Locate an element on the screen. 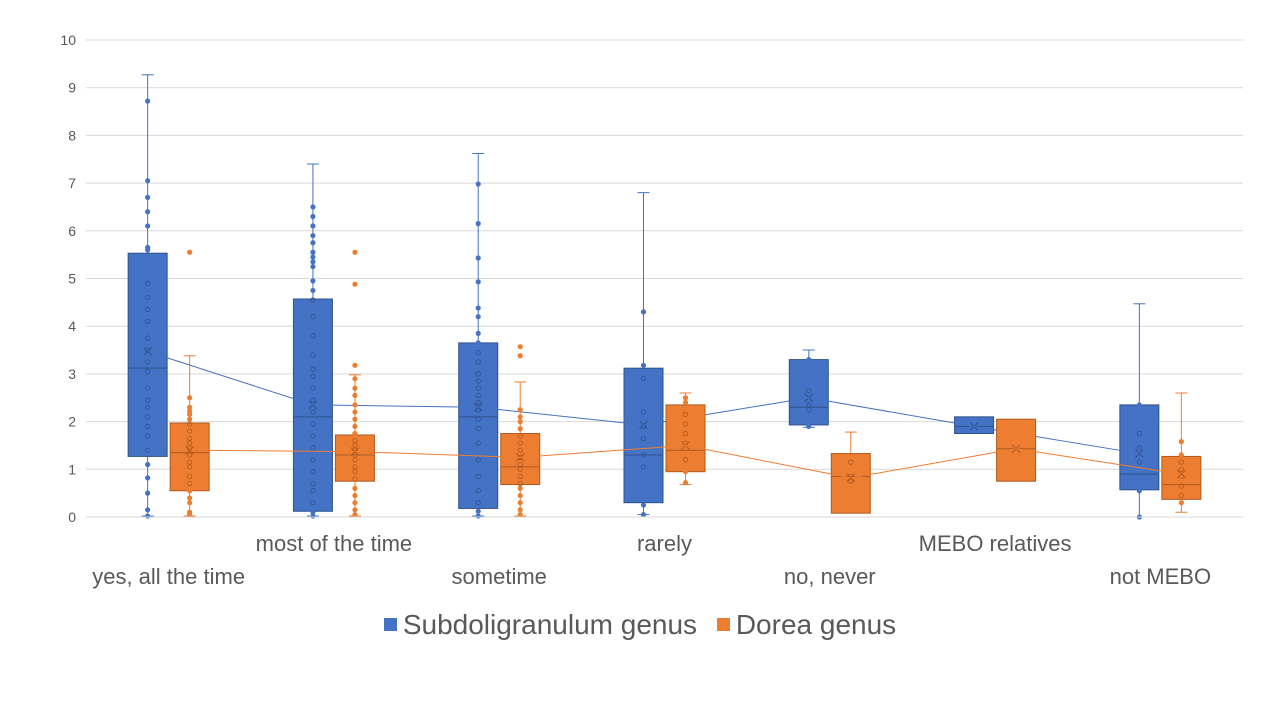 Image resolution: width=1280 pixels, height=720 pixels. x-category-label: rarely is located at coordinates (664, 543).